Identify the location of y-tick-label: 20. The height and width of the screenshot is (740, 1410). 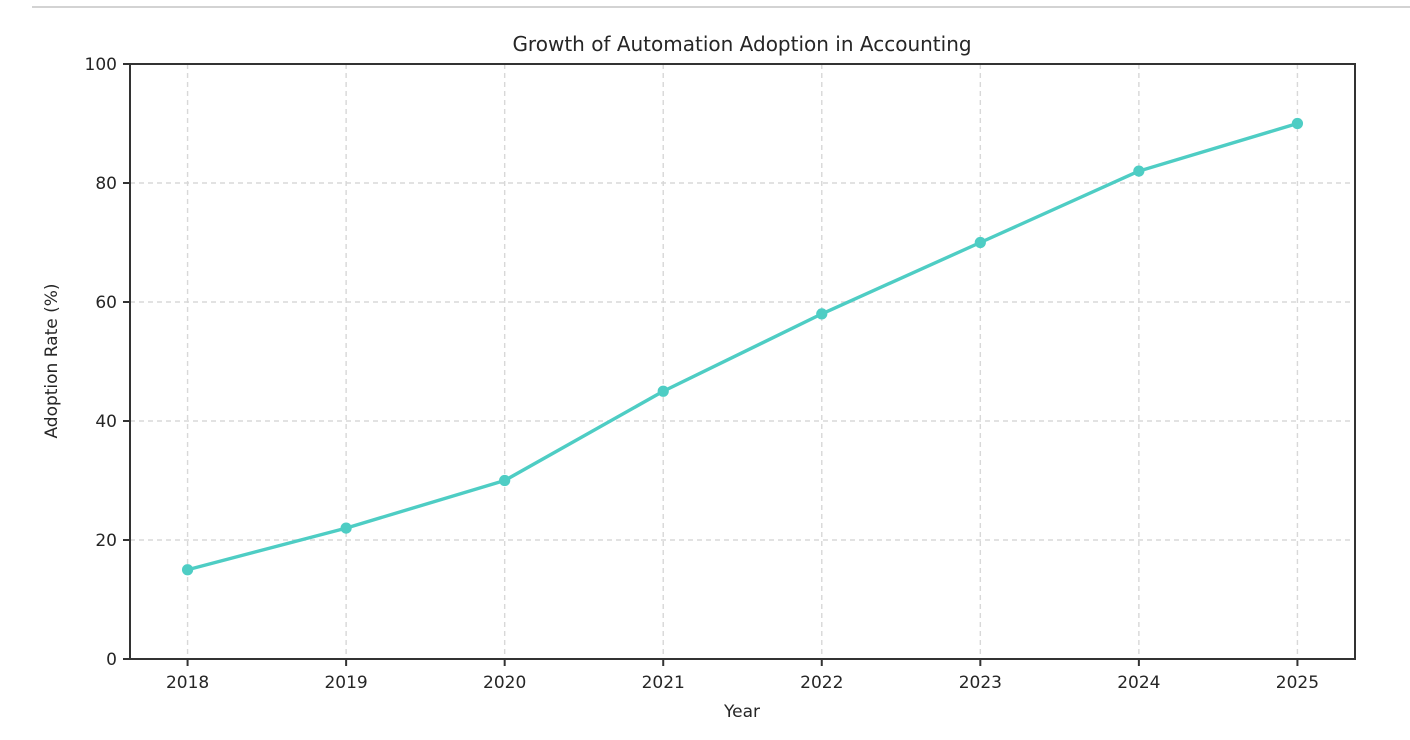
(106, 541).